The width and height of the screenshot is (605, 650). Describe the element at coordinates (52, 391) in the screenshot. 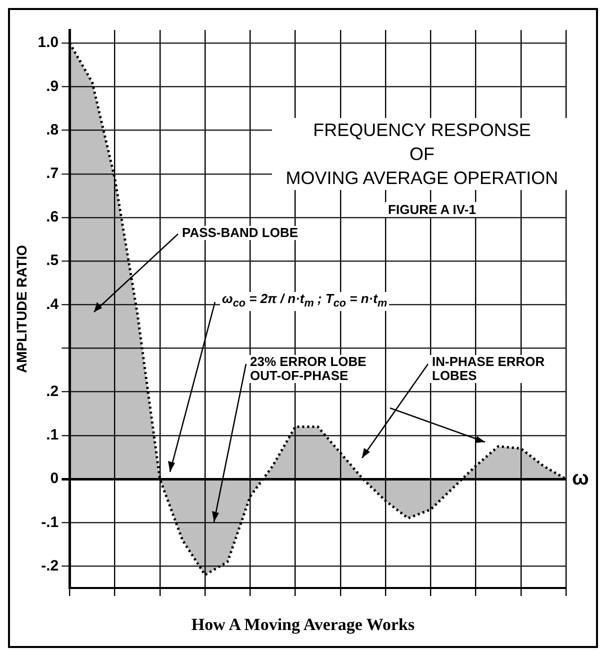

I see `y-tick-label: .2` at that location.